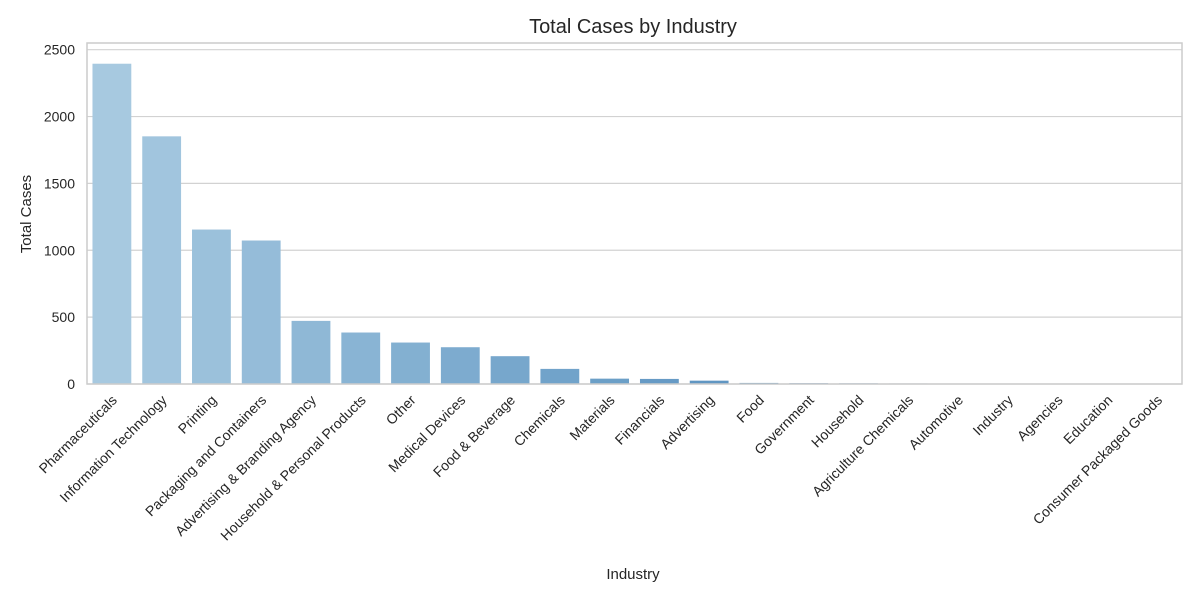 The height and width of the screenshot is (605, 1200). I want to click on chart-title: Total Cases by Industry, so click(633, 27).